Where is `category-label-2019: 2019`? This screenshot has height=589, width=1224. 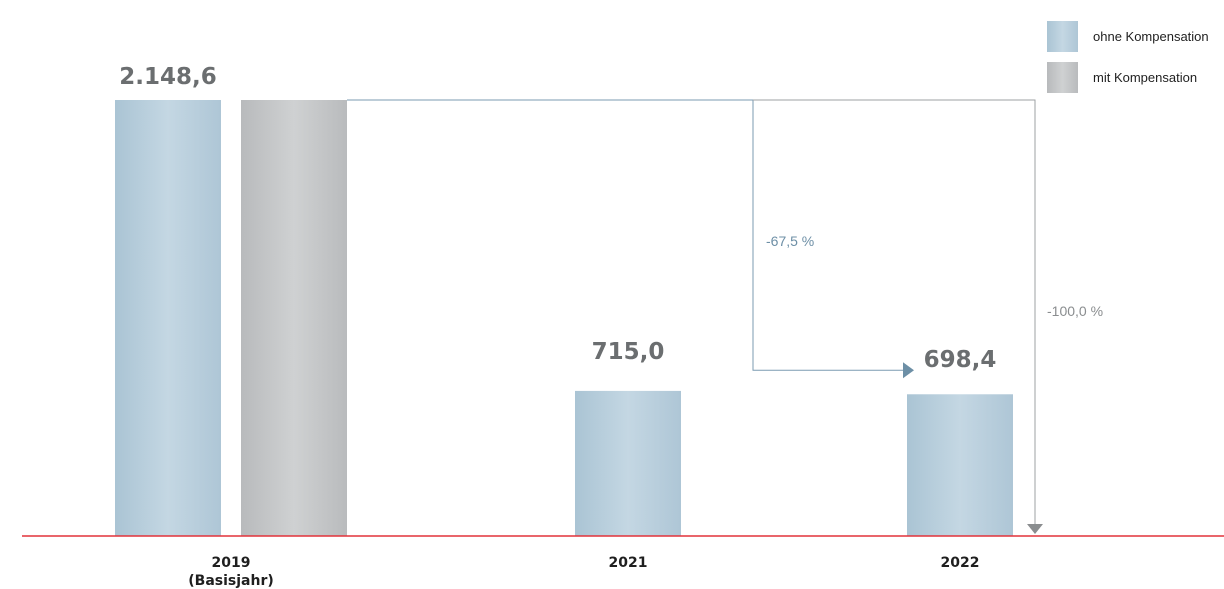
category-label-2019: 2019 is located at coordinates (231, 563).